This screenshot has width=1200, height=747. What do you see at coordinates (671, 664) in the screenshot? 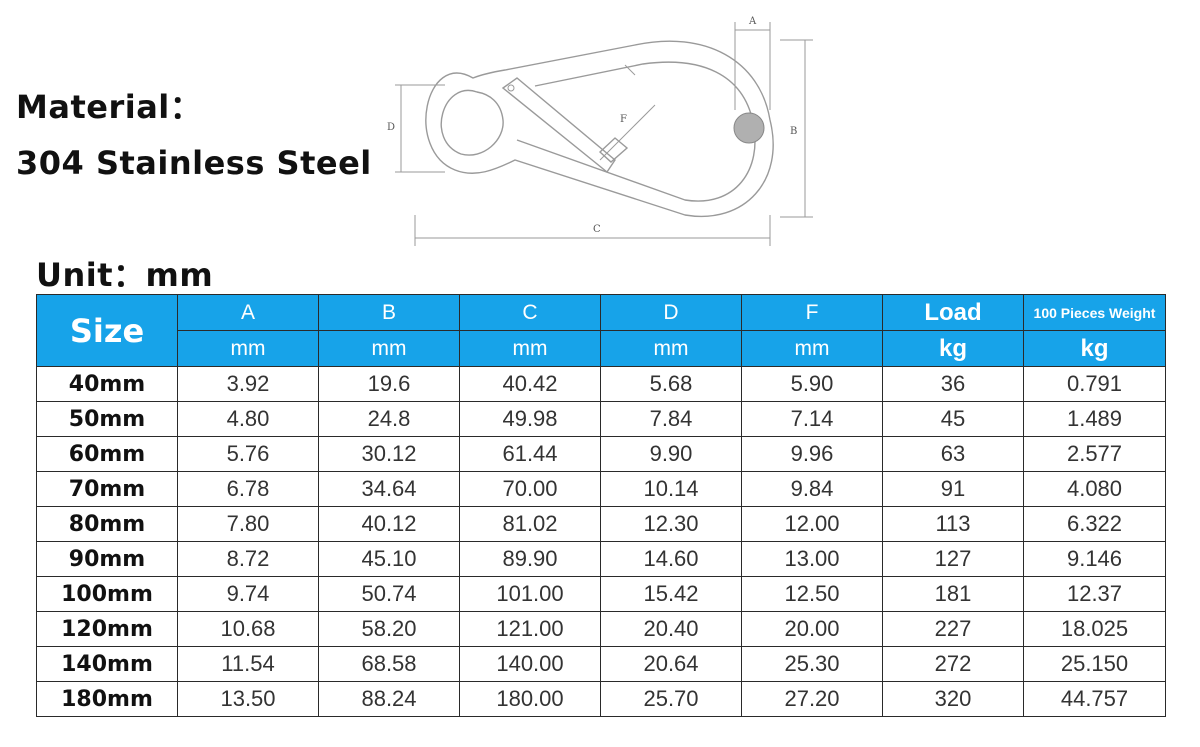
I see `table-cell: 20.64` at bounding box center [671, 664].